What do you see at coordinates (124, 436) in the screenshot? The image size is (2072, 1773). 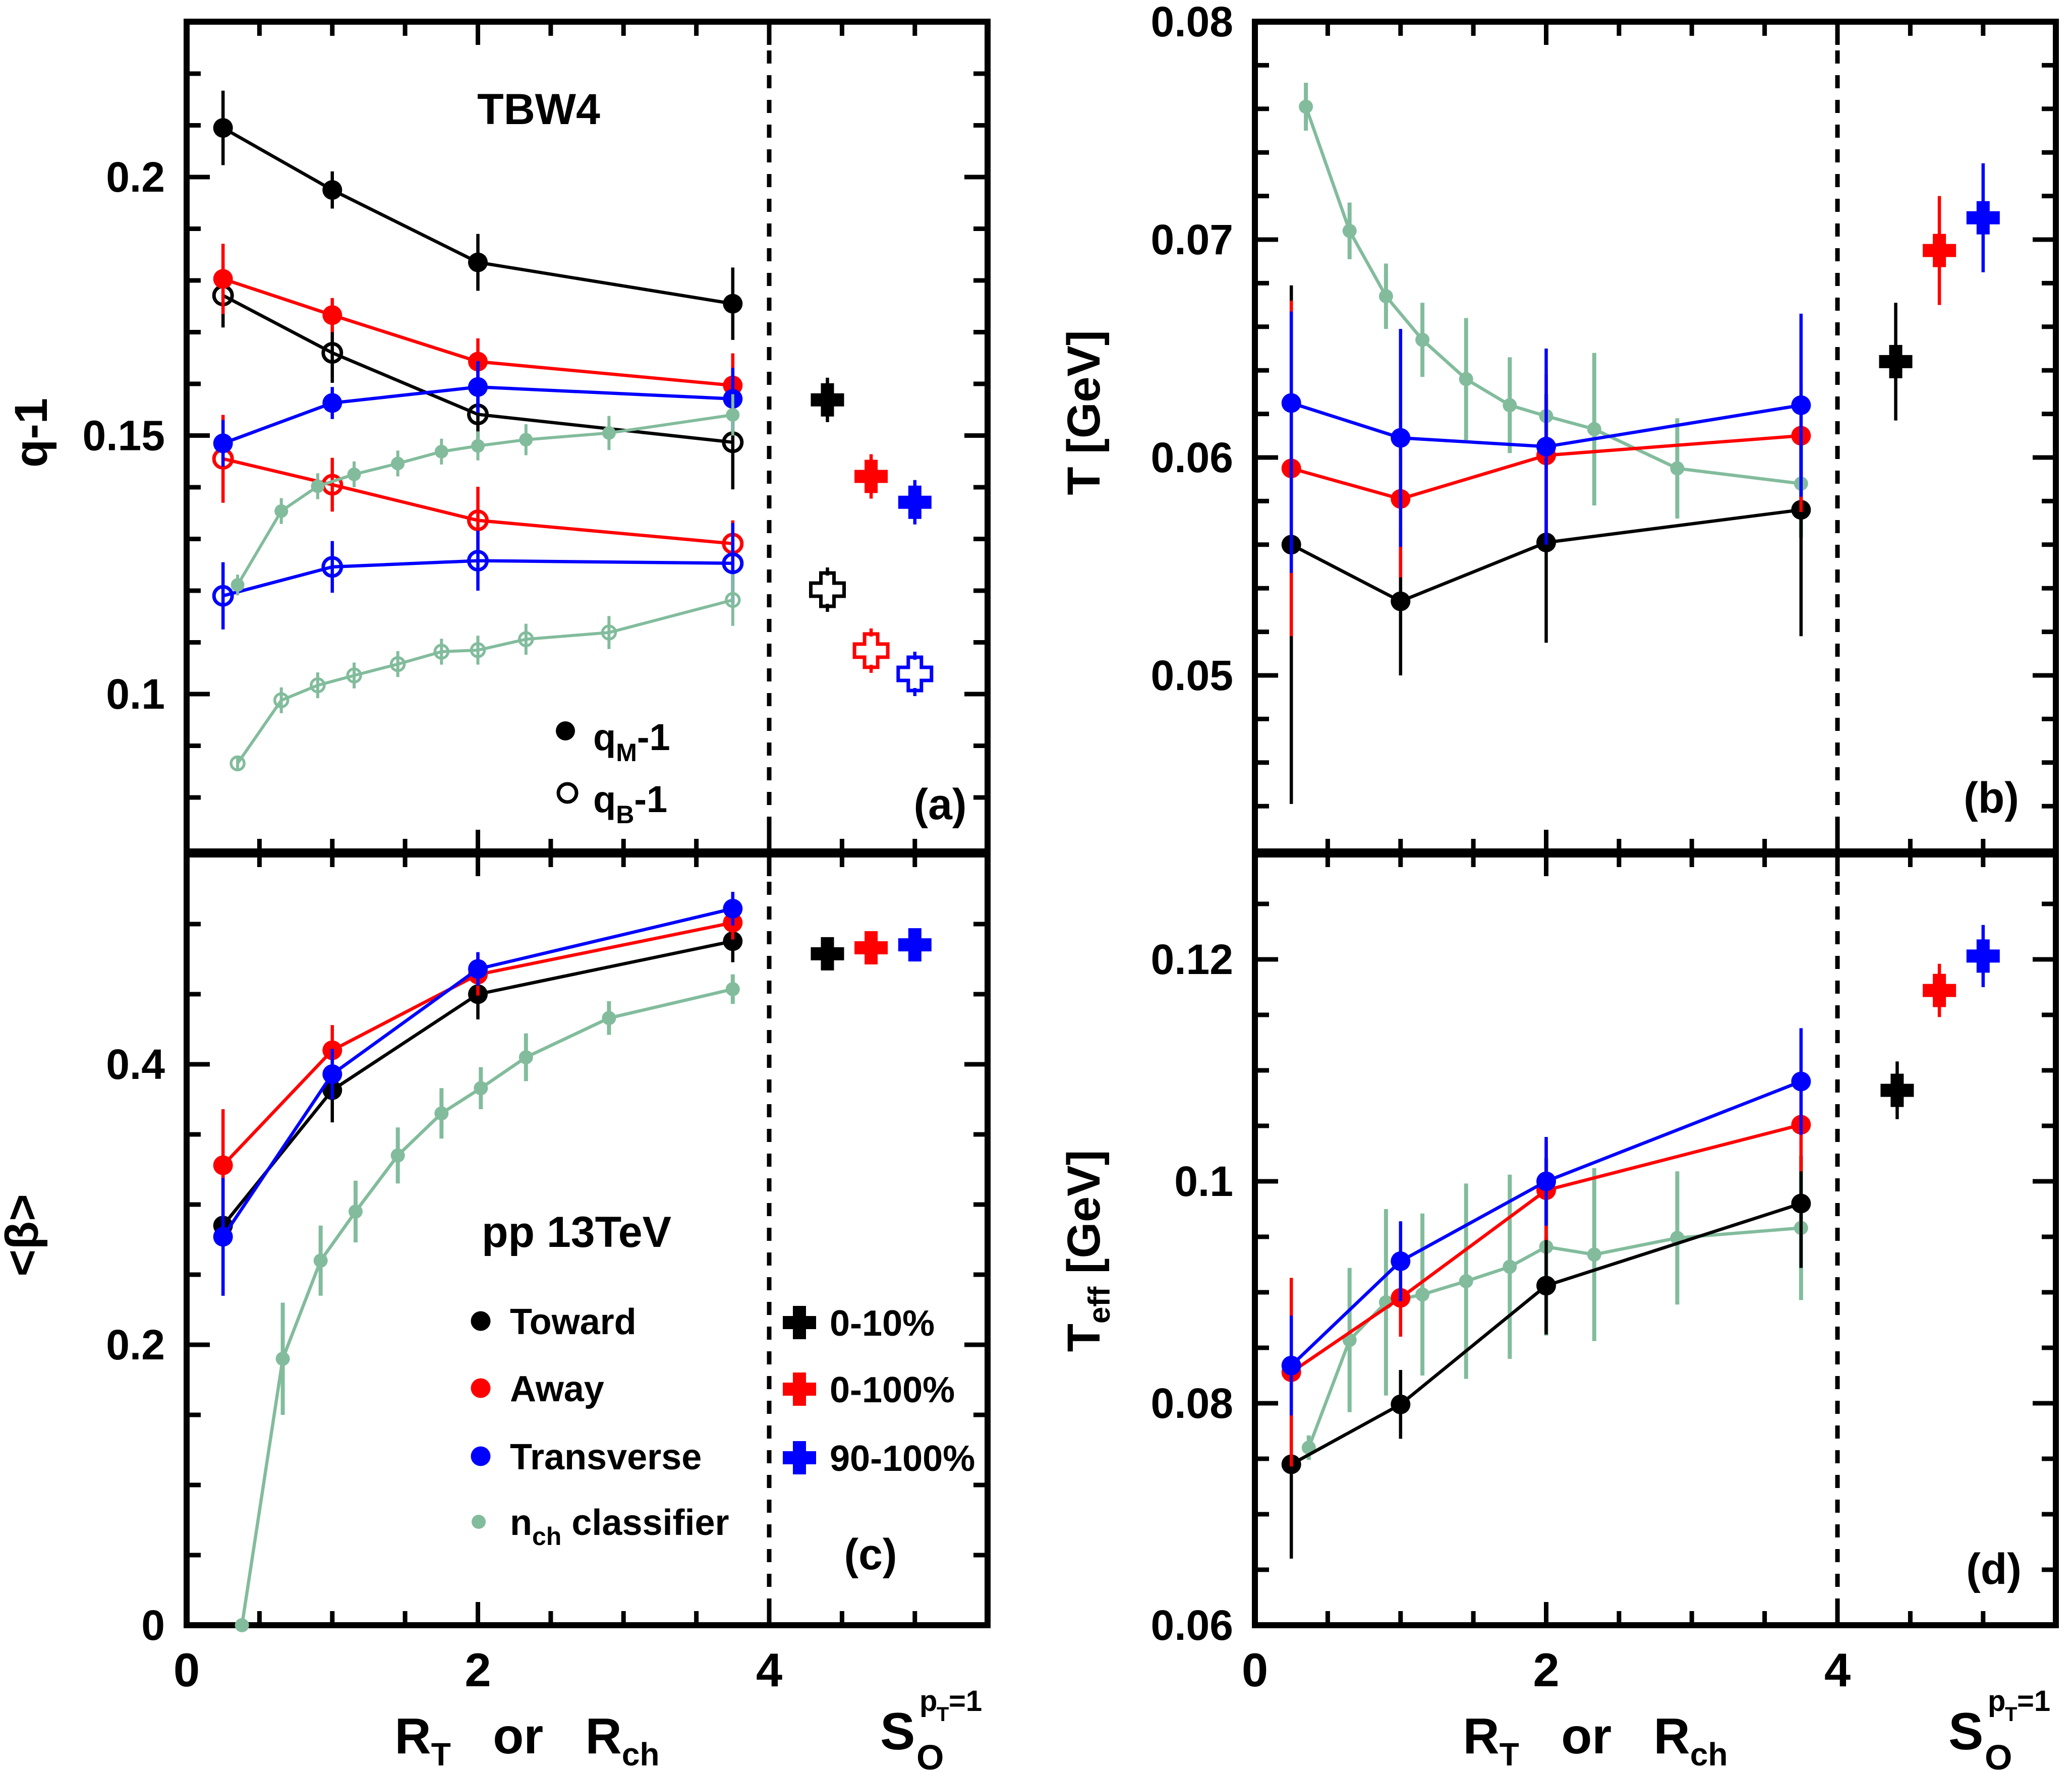 I see `svg-text: 0.15` at bounding box center [124, 436].